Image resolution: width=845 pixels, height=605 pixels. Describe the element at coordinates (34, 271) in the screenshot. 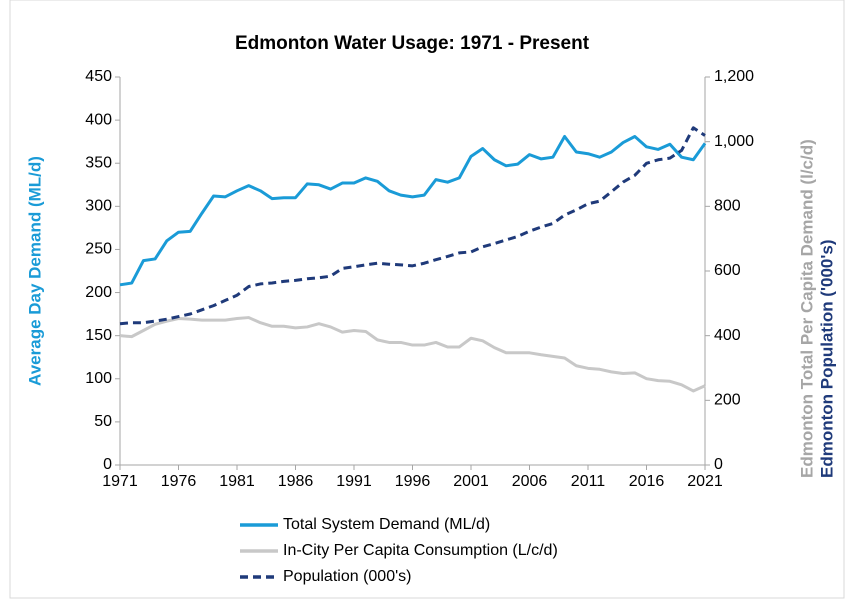

I see `y-axis-label: Average Day Demand (ML/d)` at that location.